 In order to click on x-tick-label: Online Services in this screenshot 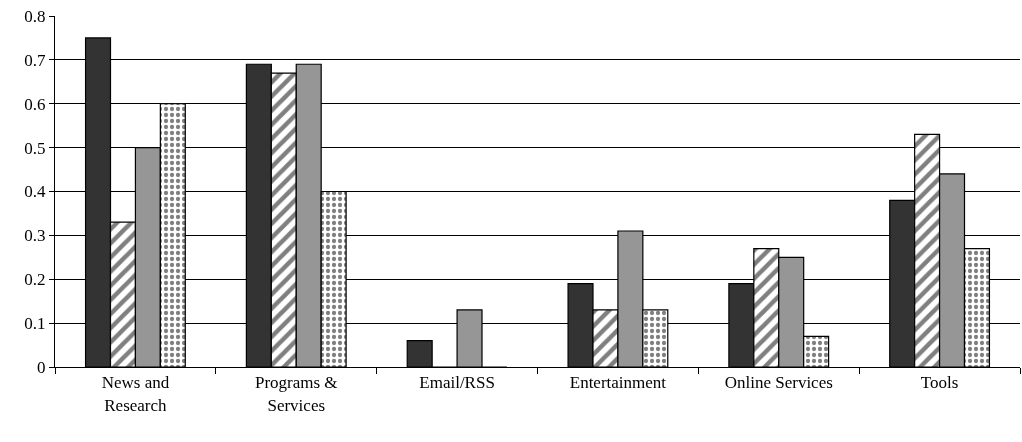, I will do `click(778, 383)`.